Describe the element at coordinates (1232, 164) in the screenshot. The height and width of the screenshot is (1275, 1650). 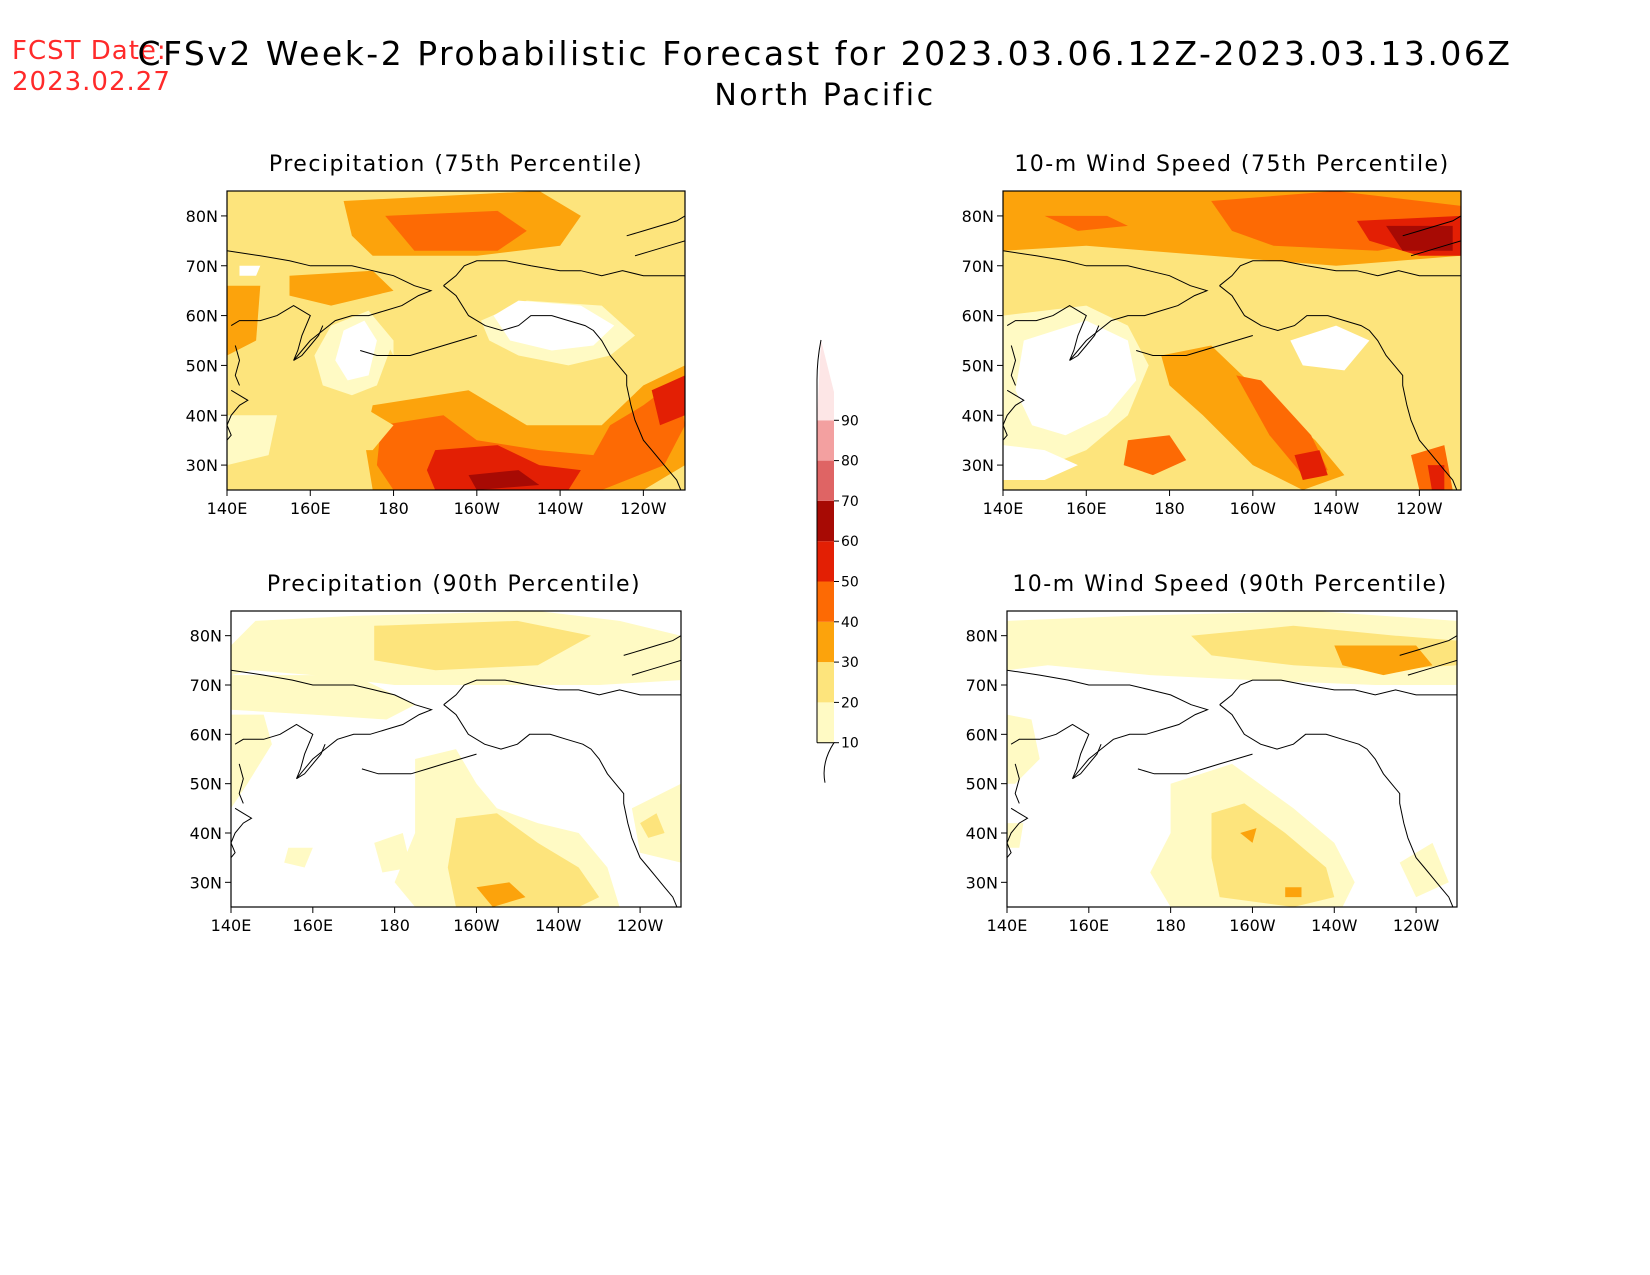
I see `panel-title-wind75: 10-m Wind Speed (75th Percentile)` at that location.